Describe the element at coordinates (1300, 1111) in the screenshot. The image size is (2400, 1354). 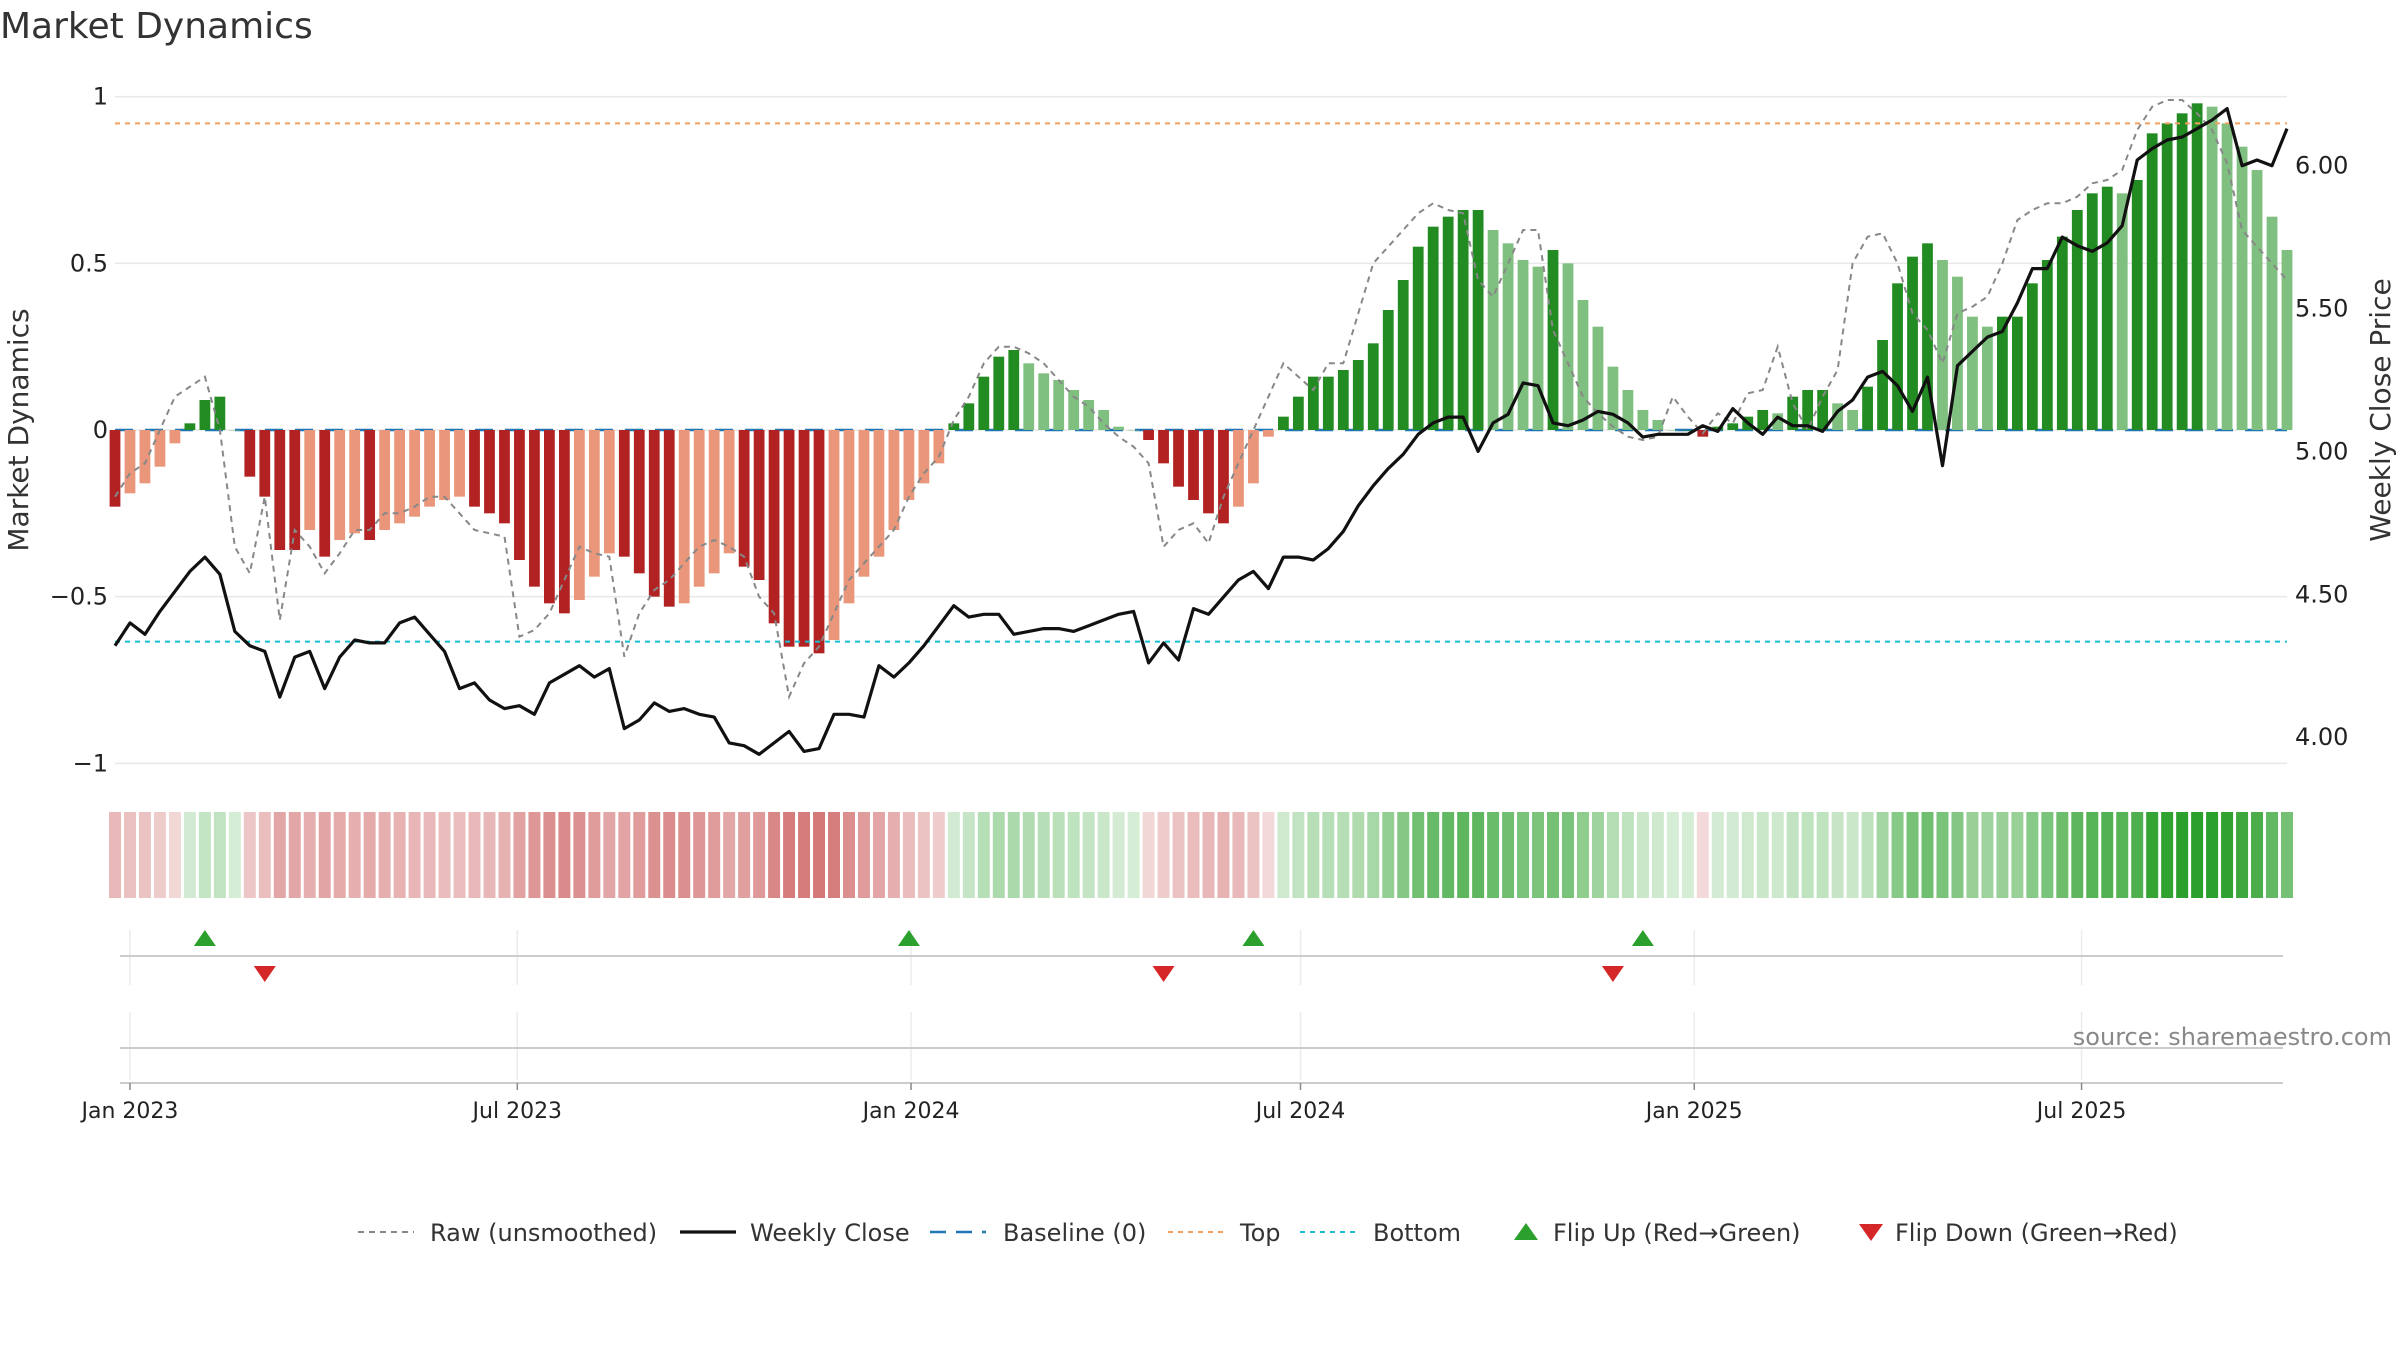
I see `x-tick-label: Jul 2024` at that location.